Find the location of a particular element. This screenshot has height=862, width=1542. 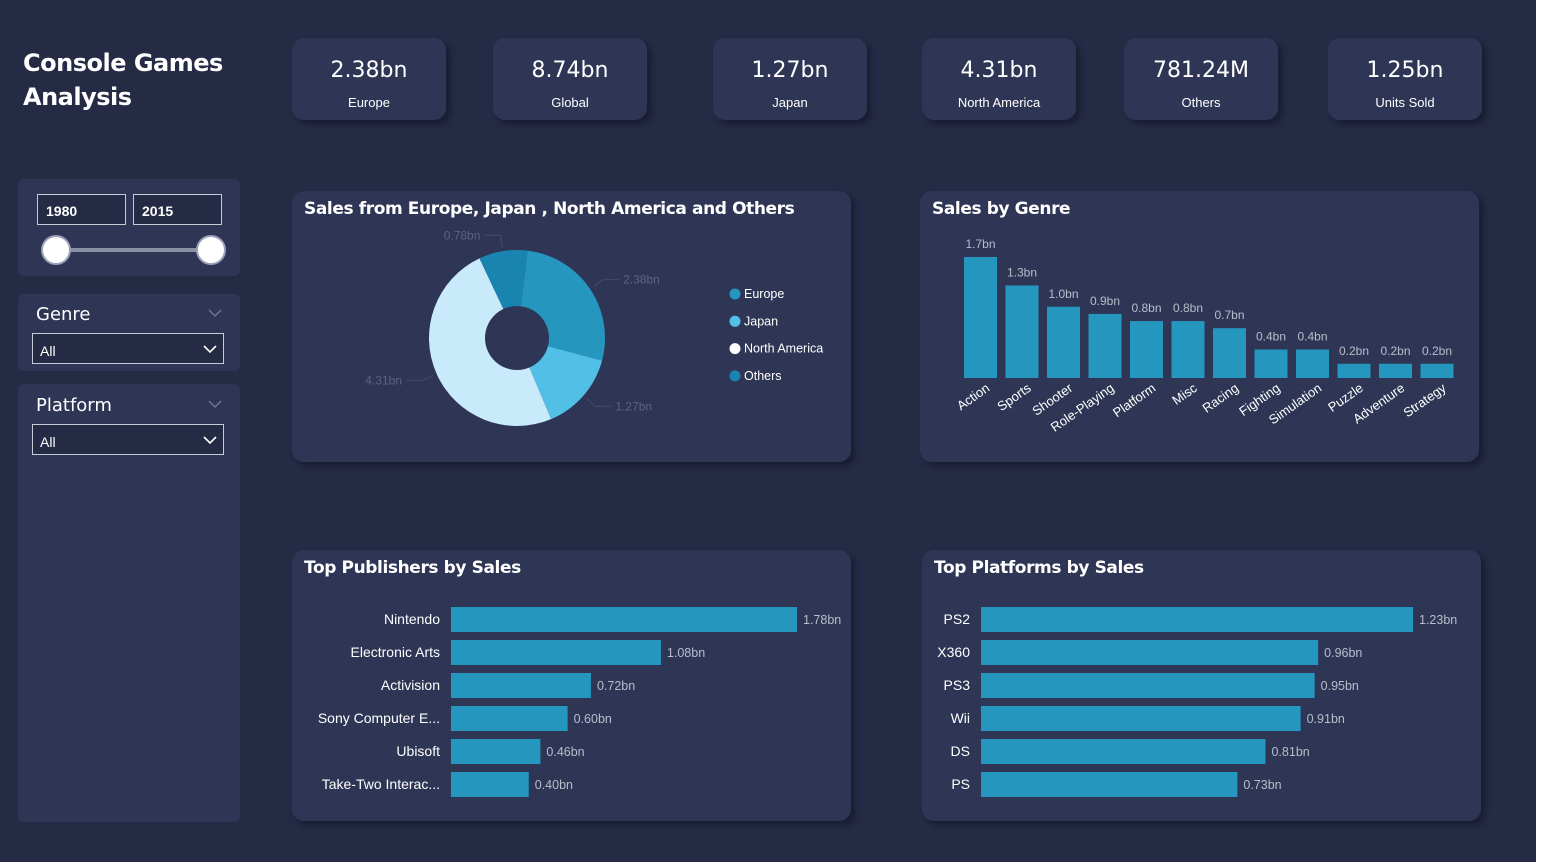

genre-bar-sports is located at coordinates (1022, 331).